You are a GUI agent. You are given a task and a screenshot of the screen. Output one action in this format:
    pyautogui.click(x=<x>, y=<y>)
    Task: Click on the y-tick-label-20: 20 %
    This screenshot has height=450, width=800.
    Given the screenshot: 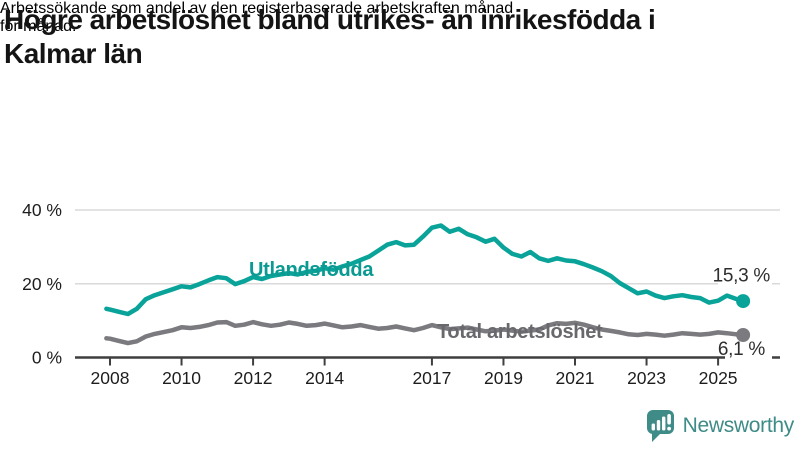 What is the action you would take?
    pyautogui.click(x=42, y=284)
    